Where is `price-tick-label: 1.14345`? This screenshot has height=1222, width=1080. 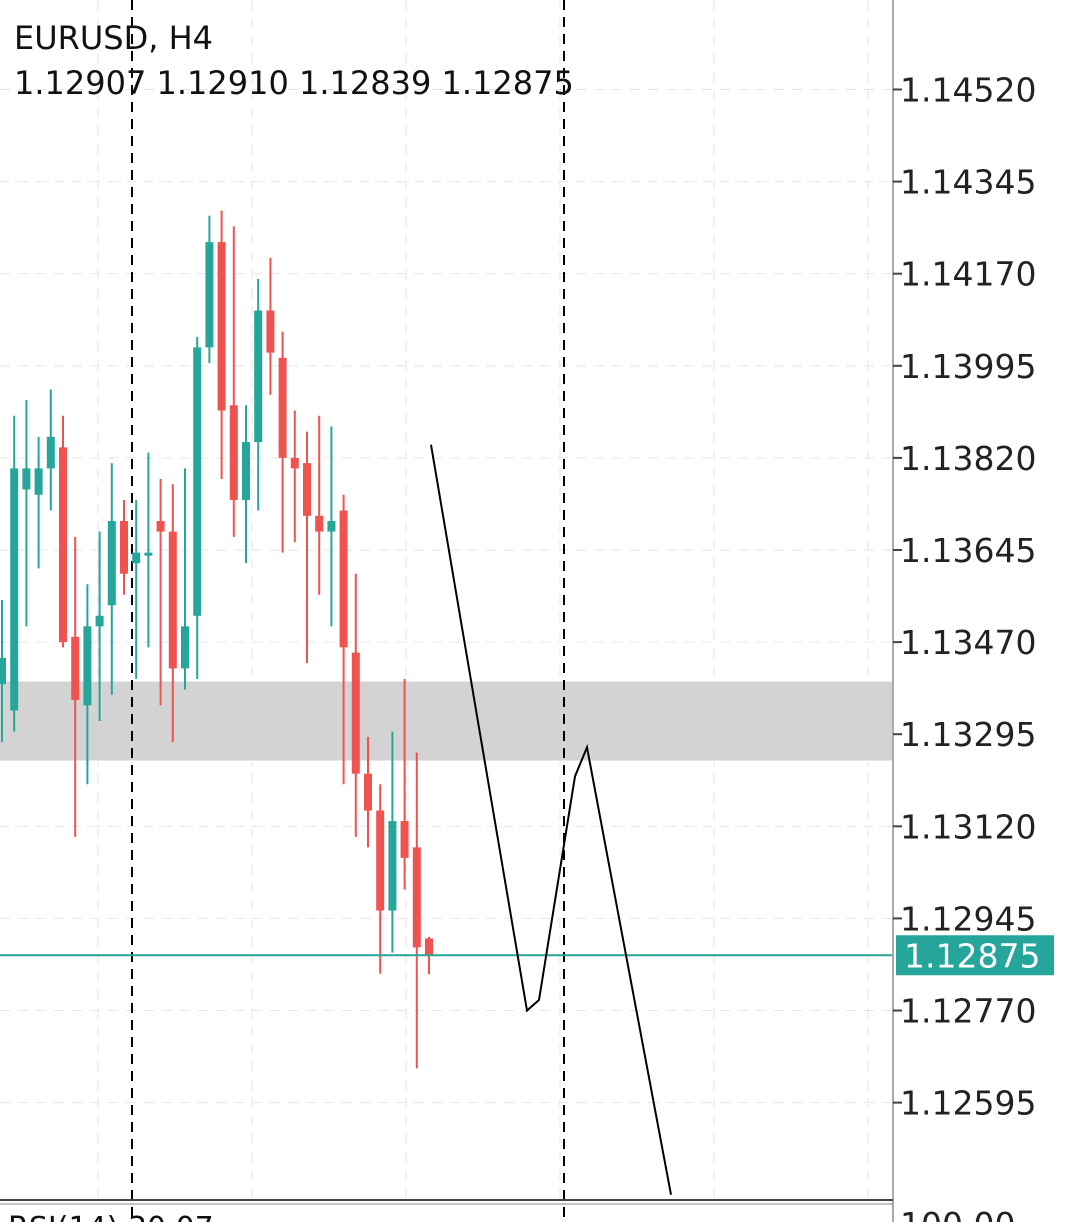
price-tick-label: 1.14345 is located at coordinates (968, 182).